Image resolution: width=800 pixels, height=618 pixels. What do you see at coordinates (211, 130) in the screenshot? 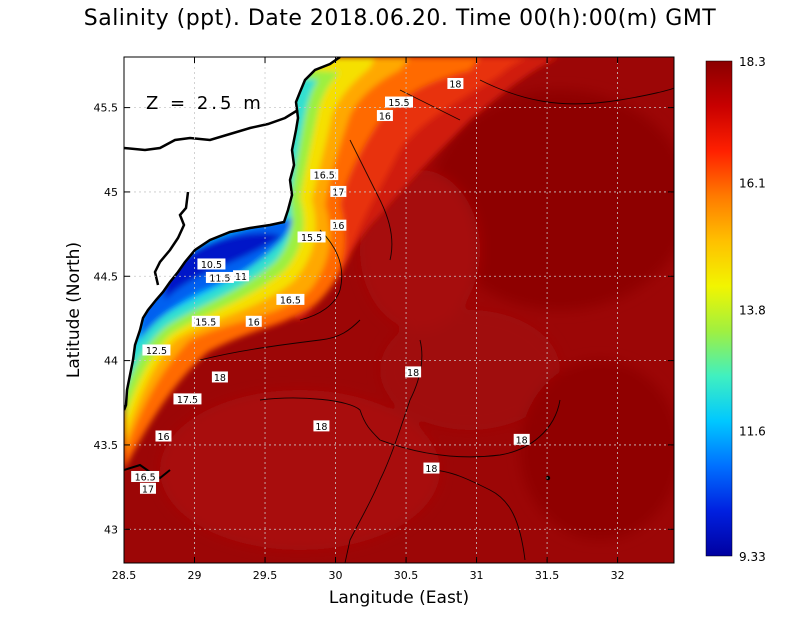
I see `border-line` at bounding box center [211, 130].